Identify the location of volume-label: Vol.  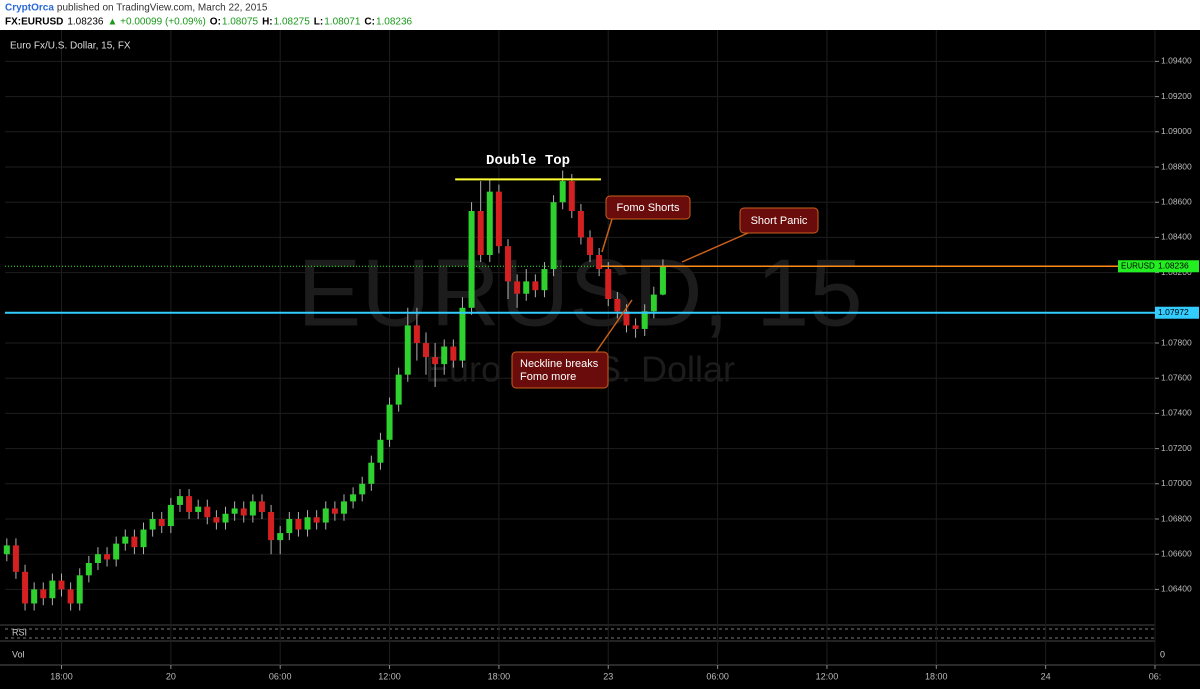
(18, 654).